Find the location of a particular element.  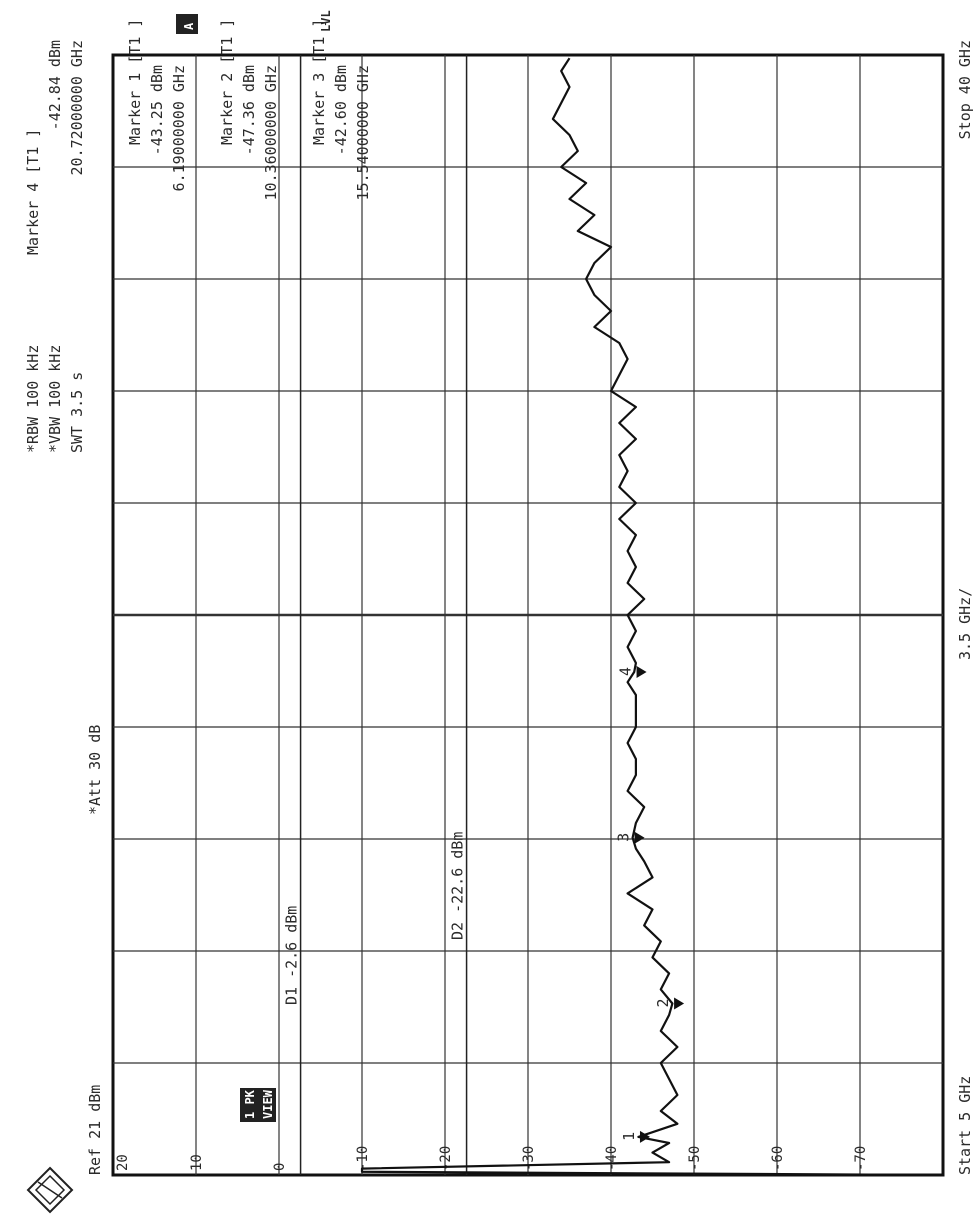

trace-label-text-1: 1 PK is located at coordinates (250, 1104).